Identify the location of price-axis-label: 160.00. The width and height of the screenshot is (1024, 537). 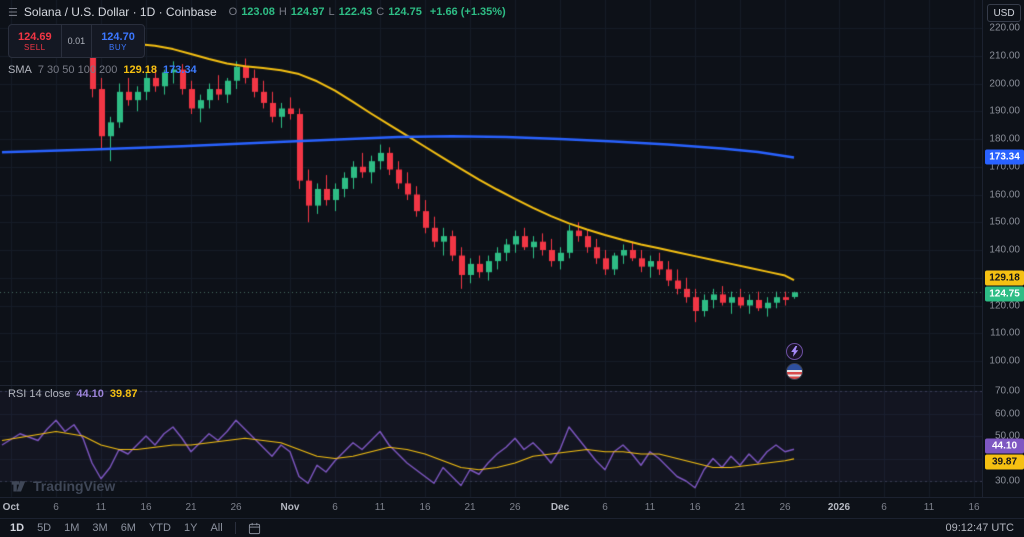
(1004, 194).